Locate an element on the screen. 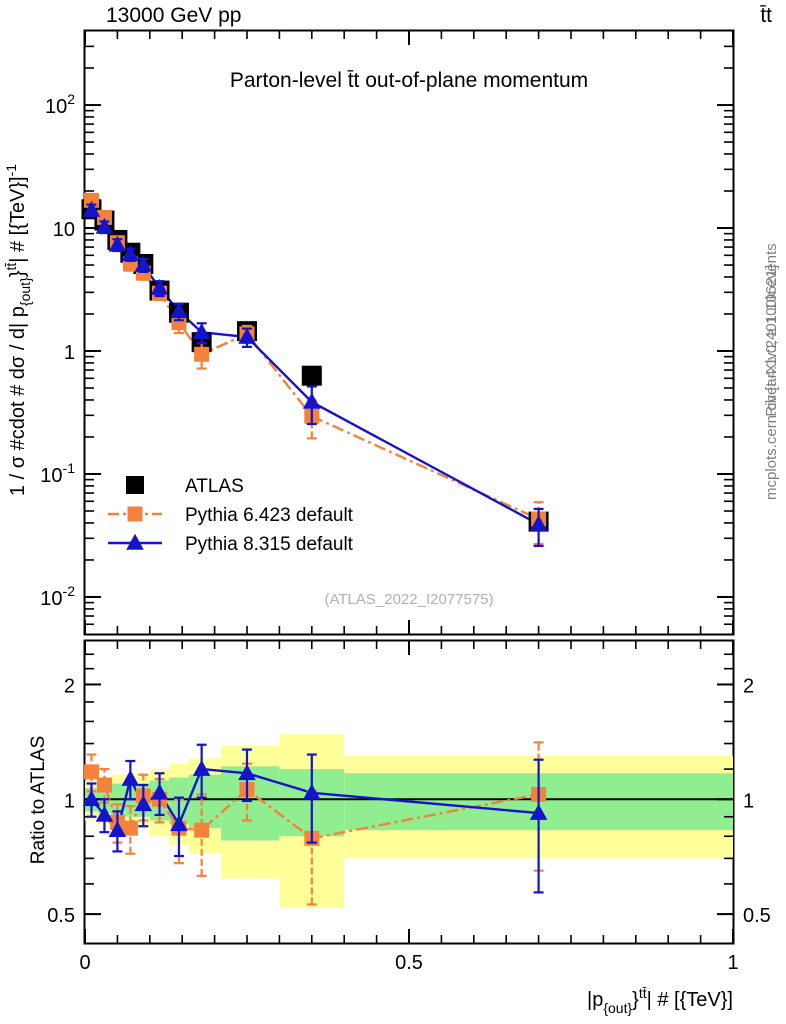 This screenshot has height=1024, width=786. header-right-text: t̄t is located at coordinates (766, 15).